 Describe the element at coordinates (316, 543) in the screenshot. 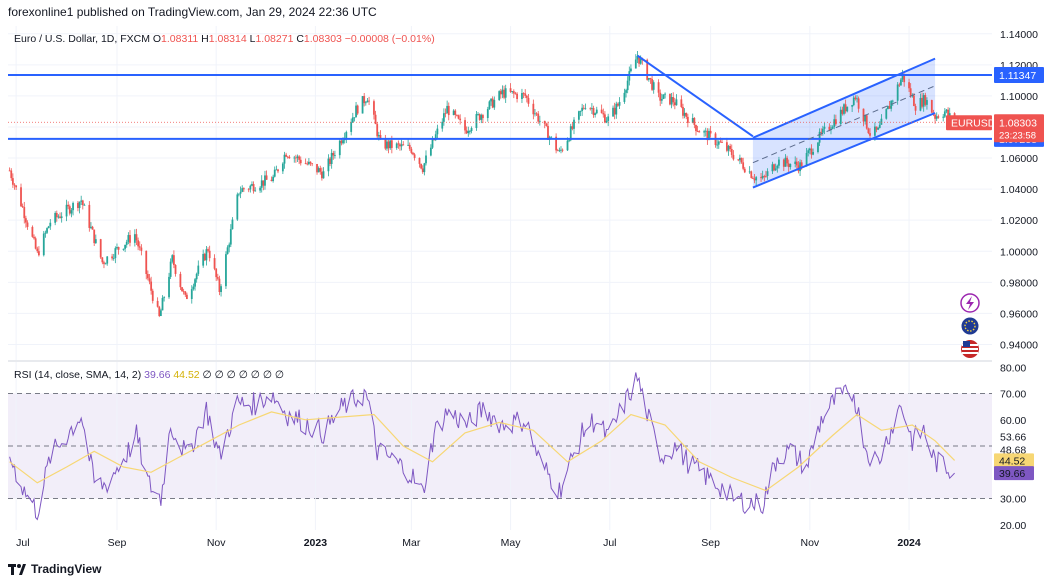

I see `time-tick-label: 2023` at that location.